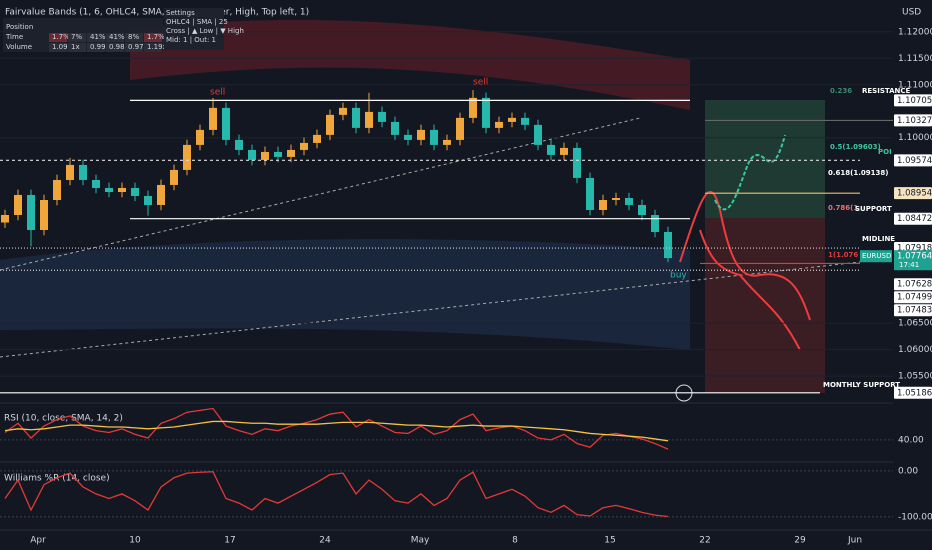  Describe the element at coordinates (420, 541) in the screenshot. I see `x-tick-label: May` at that location.